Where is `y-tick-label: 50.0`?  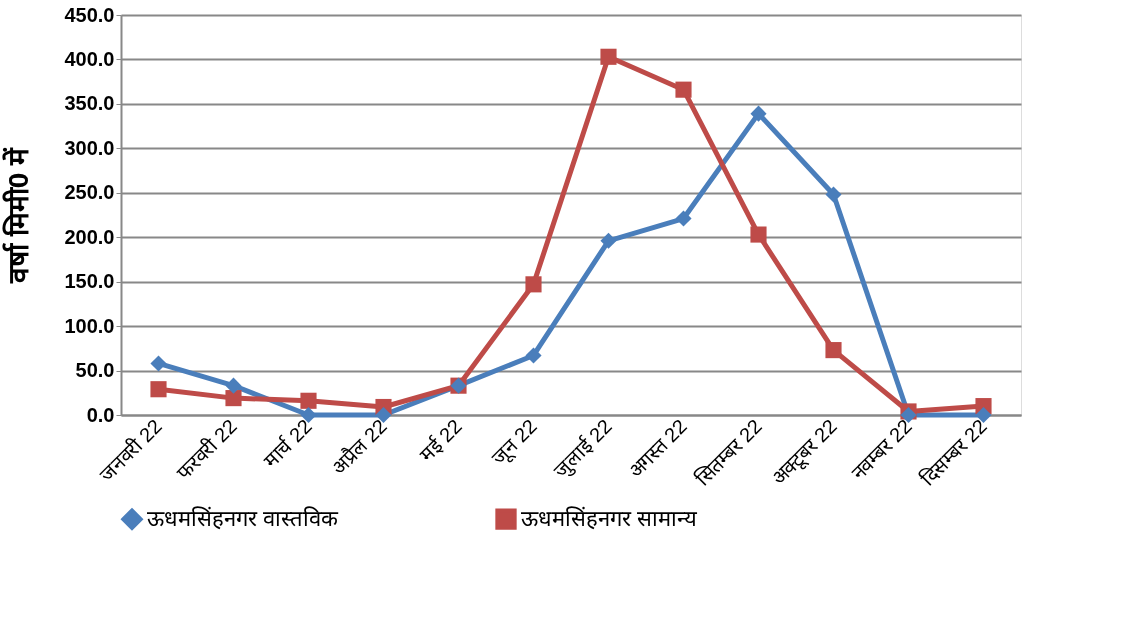 y-tick-label: 50.0 is located at coordinates (95, 370).